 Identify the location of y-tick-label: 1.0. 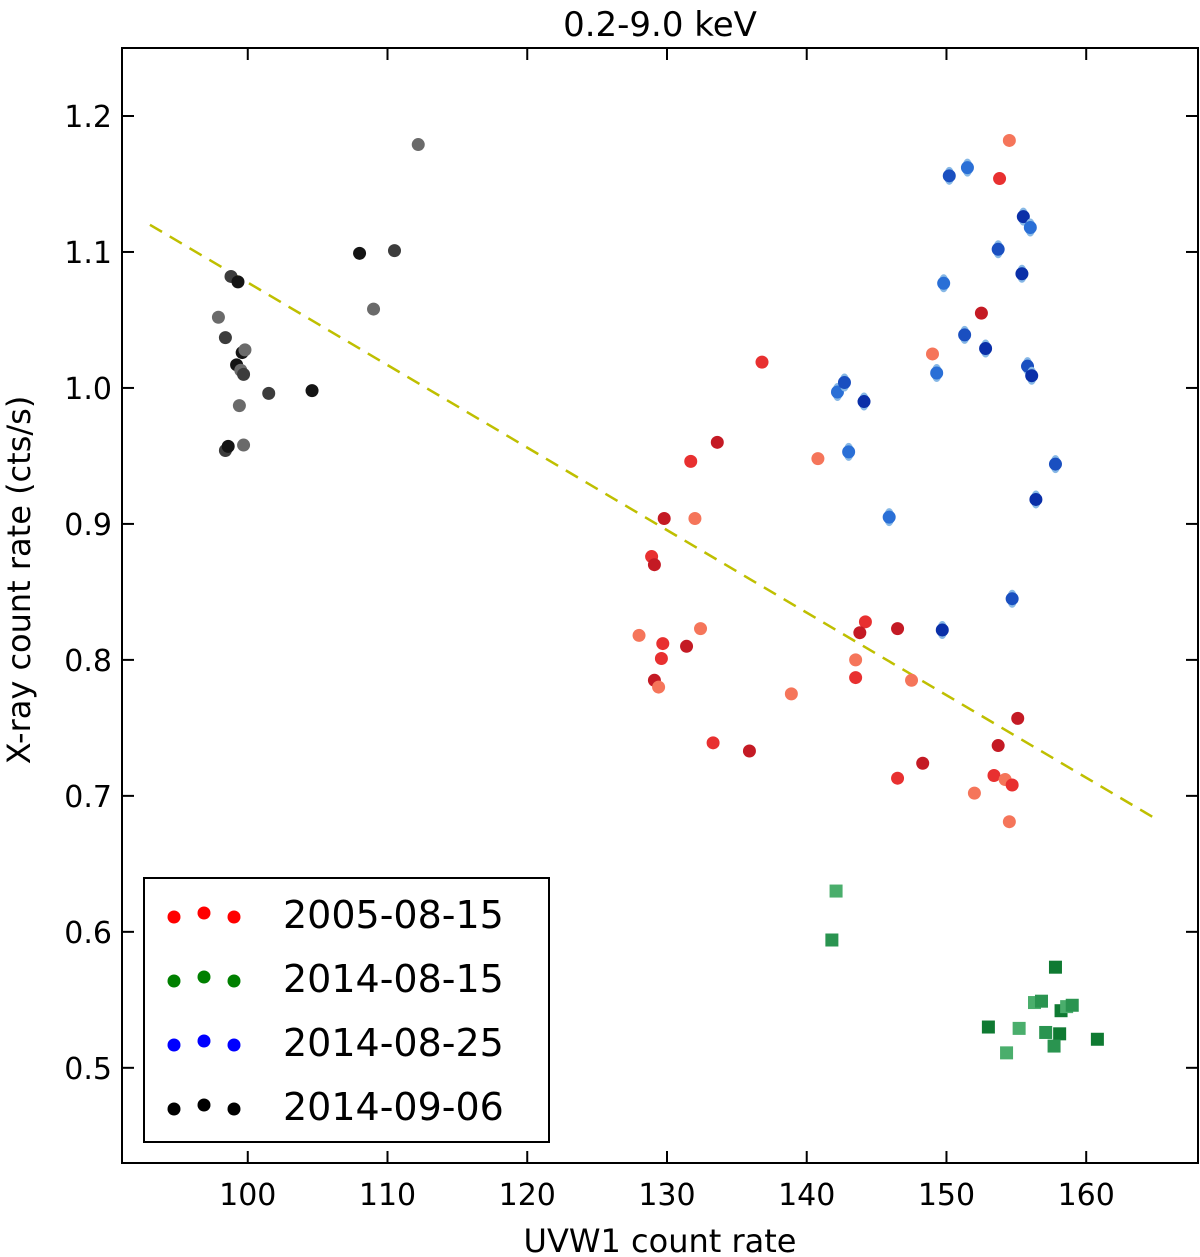
(88, 389).